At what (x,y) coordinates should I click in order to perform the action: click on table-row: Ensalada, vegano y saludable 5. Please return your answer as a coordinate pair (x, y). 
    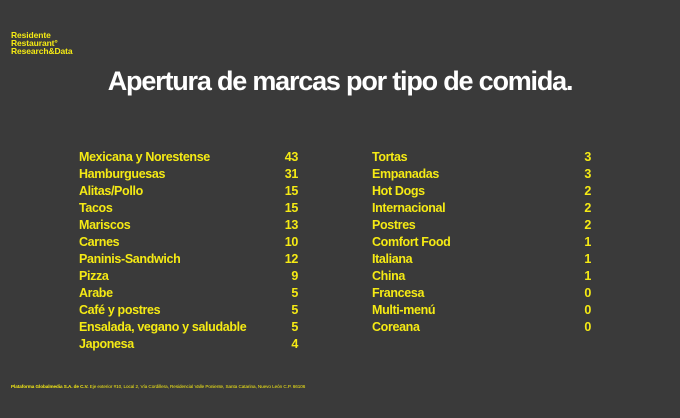
    Looking at the image, I should click on (188, 327).